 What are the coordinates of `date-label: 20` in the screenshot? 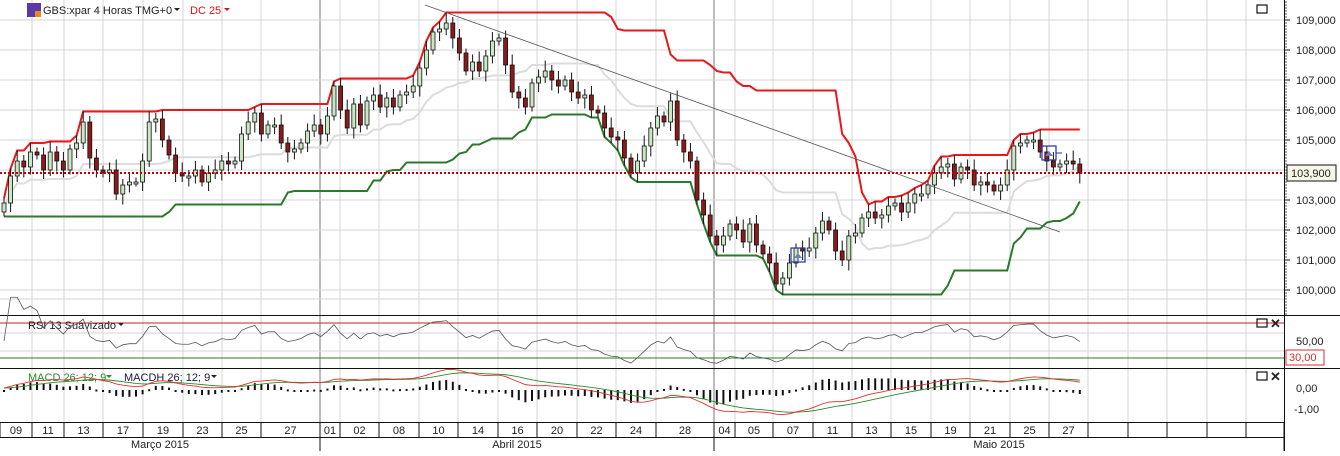 It's located at (557, 431).